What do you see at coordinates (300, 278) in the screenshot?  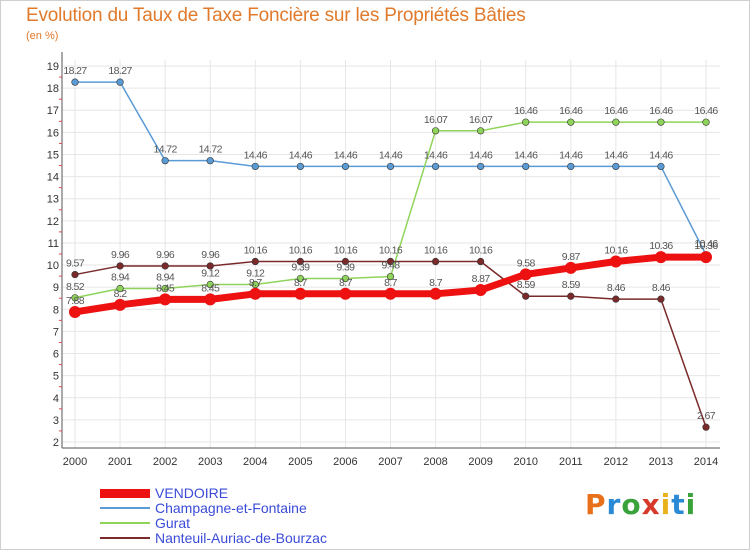 I see `point-gurat-2005` at bounding box center [300, 278].